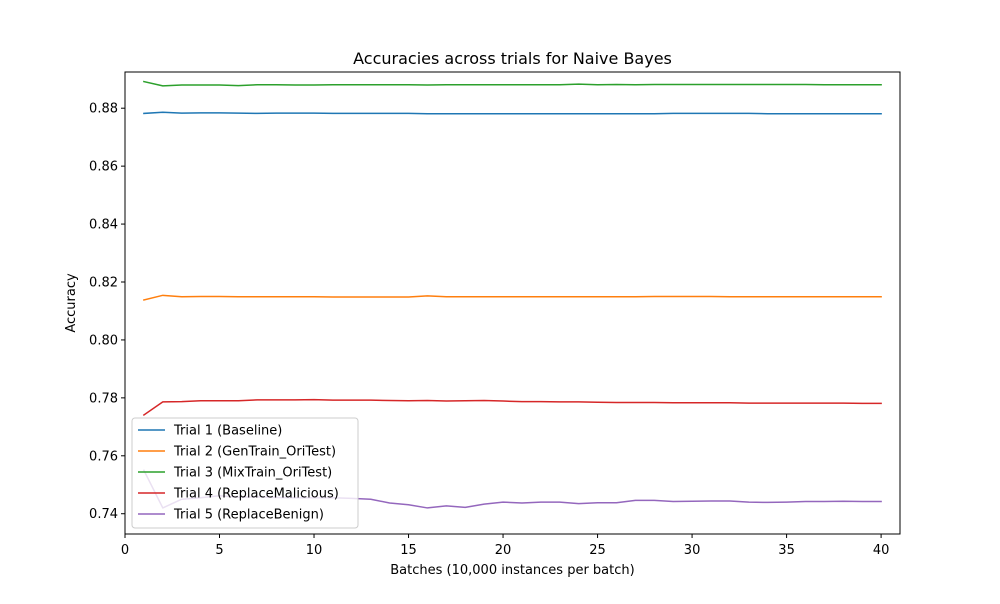 The image size is (1000, 604). Describe the element at coordinates (227, 431) in the screenshot. I see `legend-label: Trial 1 (Baseline)` at that location.